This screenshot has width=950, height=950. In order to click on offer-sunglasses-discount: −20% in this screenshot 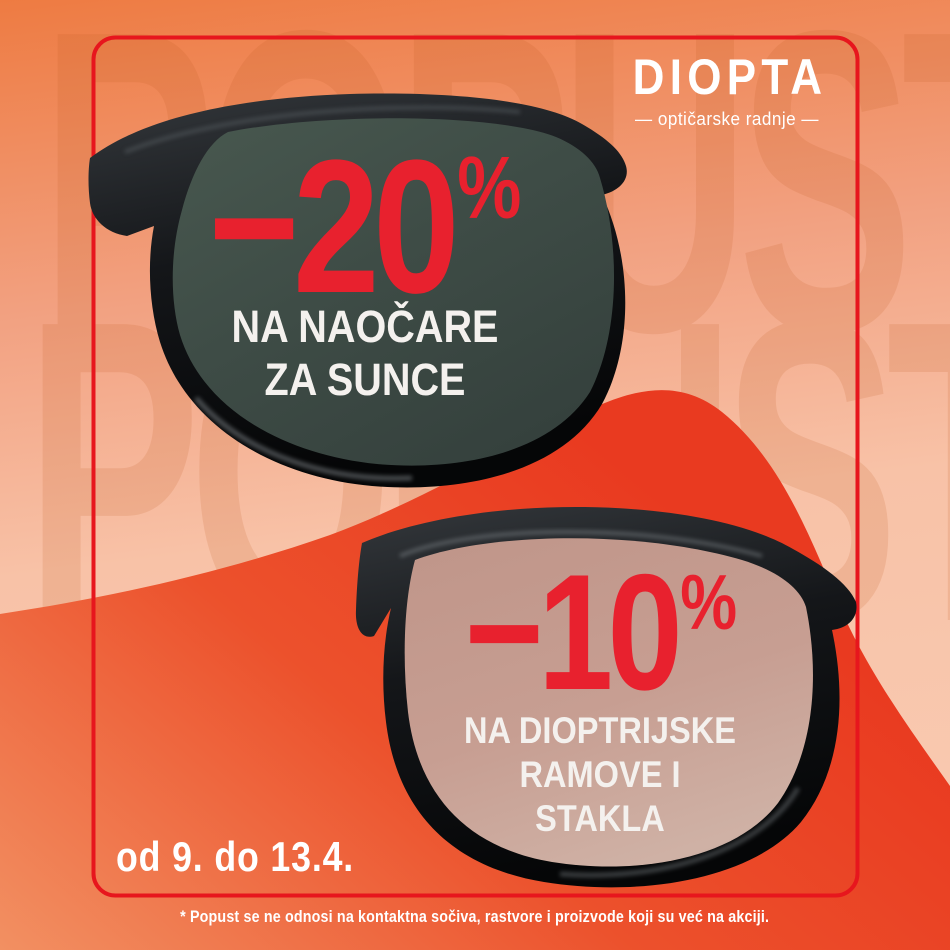, I will do `click(365, 227)`.